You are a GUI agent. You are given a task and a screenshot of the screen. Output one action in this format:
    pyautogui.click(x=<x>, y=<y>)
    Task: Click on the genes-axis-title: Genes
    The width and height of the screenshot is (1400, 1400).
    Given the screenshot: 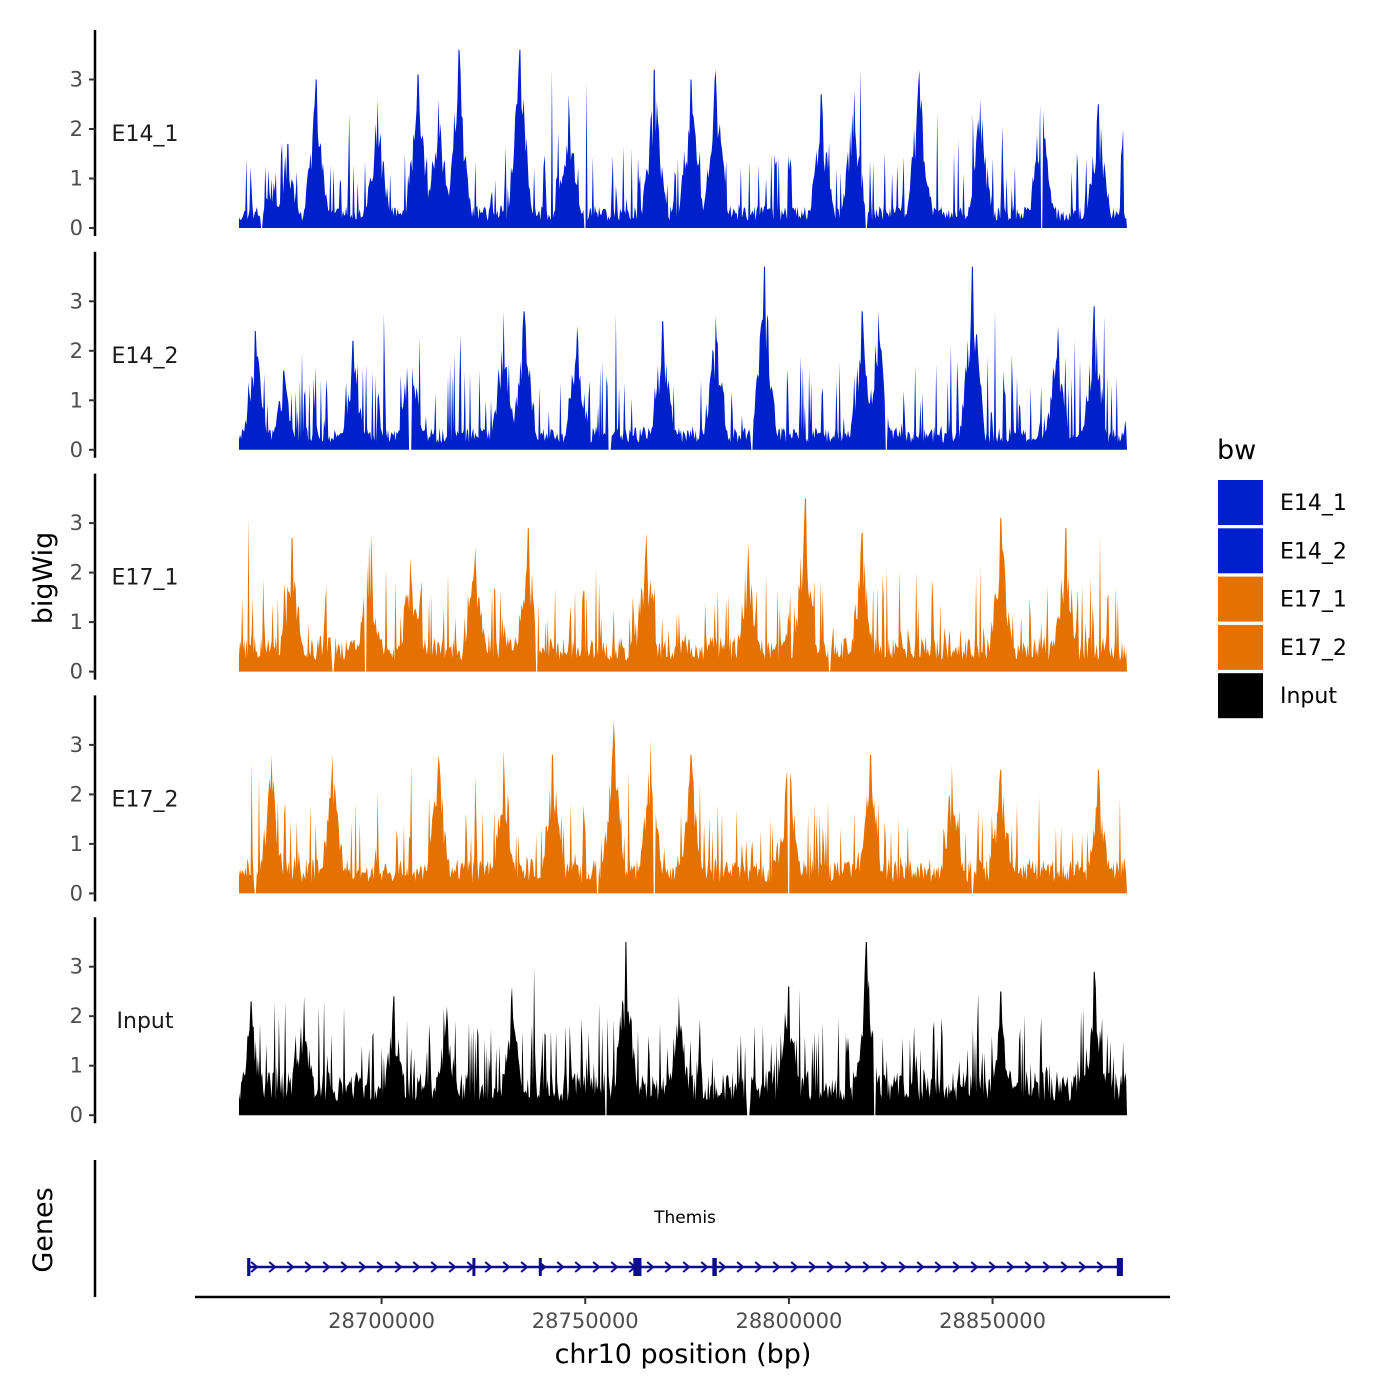 What is the action you would take?
    pyautogui.click(x=43, y=1229)
    